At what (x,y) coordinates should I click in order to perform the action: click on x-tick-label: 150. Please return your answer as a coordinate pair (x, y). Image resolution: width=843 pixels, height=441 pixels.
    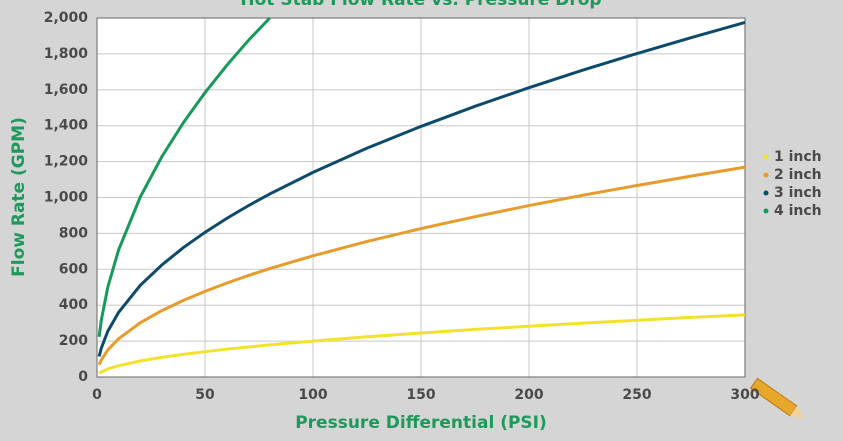
    Looking at the image, I should click on (420, 395).